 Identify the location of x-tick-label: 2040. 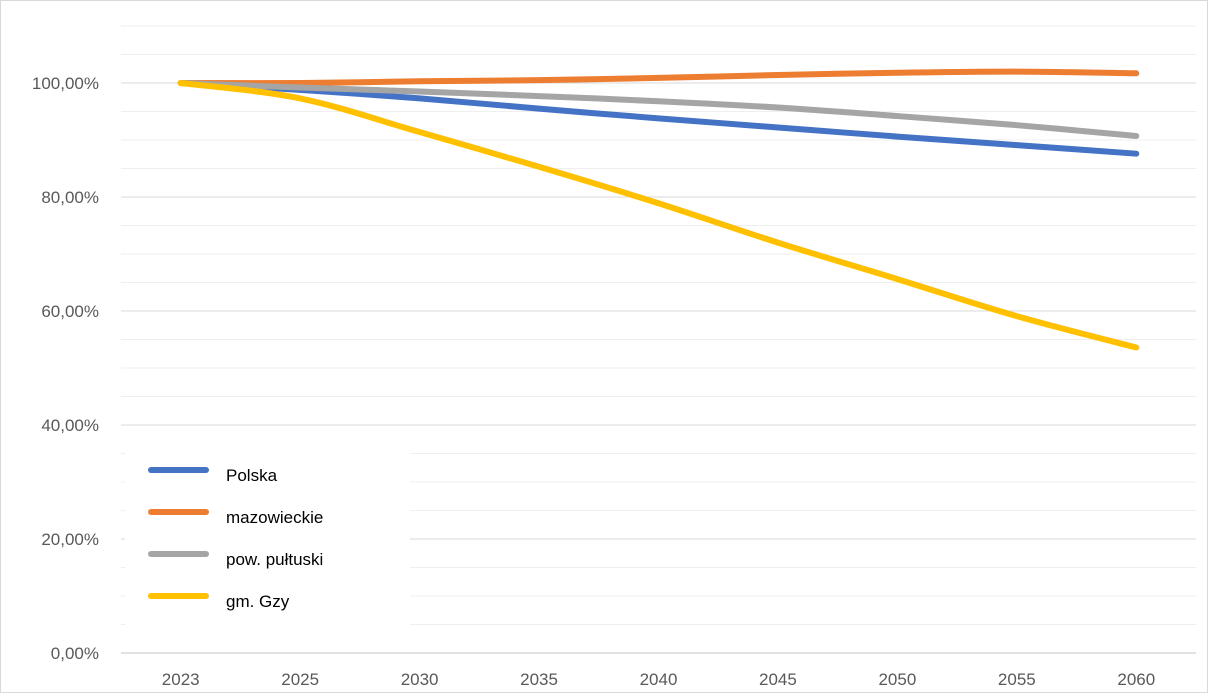
(659, 679).